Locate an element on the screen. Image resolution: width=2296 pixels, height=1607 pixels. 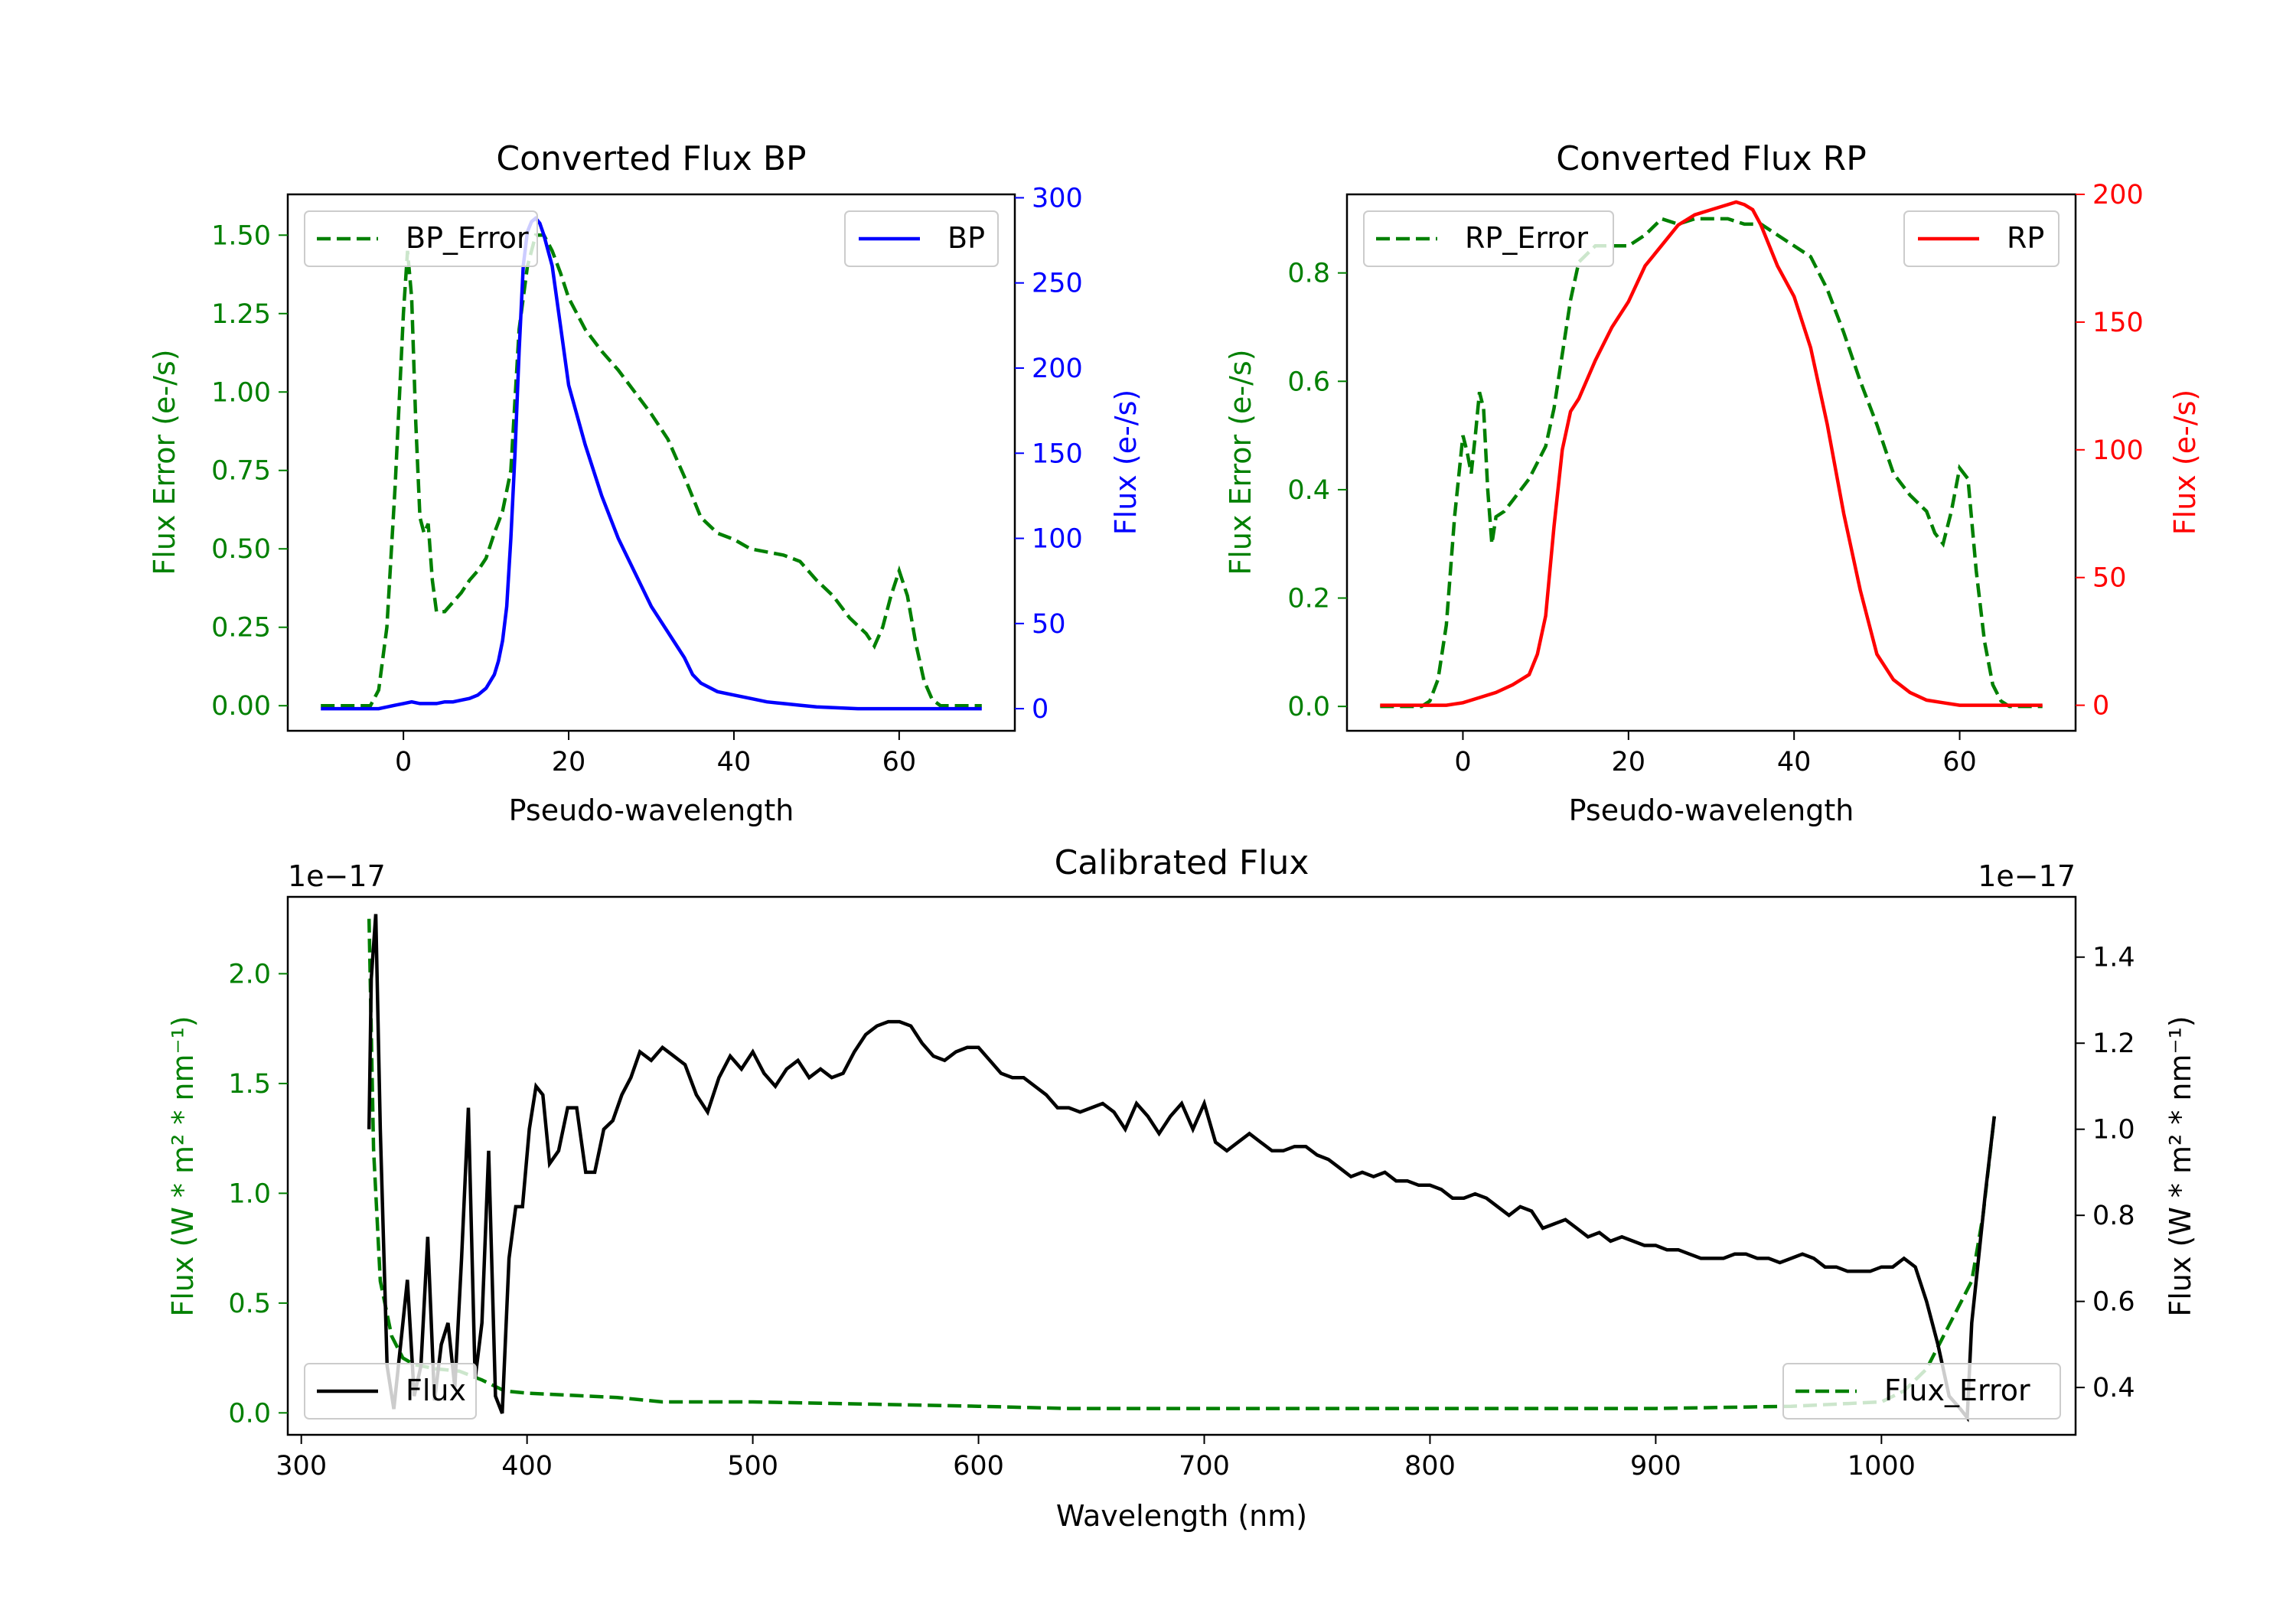
x-tick-label: 700 is located at coordinates (1204, 1466).